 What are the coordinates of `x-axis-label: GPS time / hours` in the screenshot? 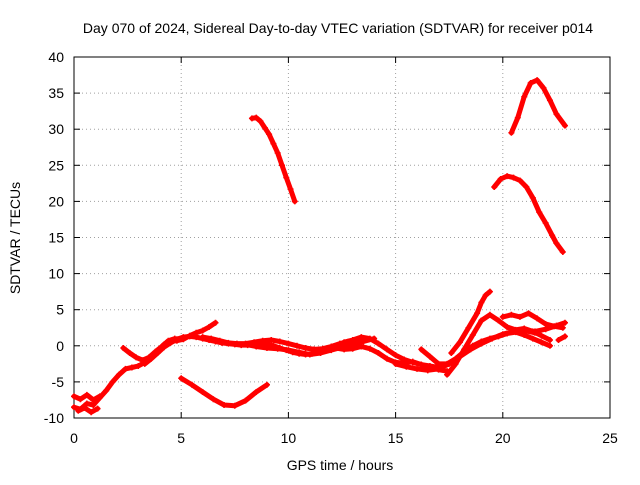 It's located at (340, 465).